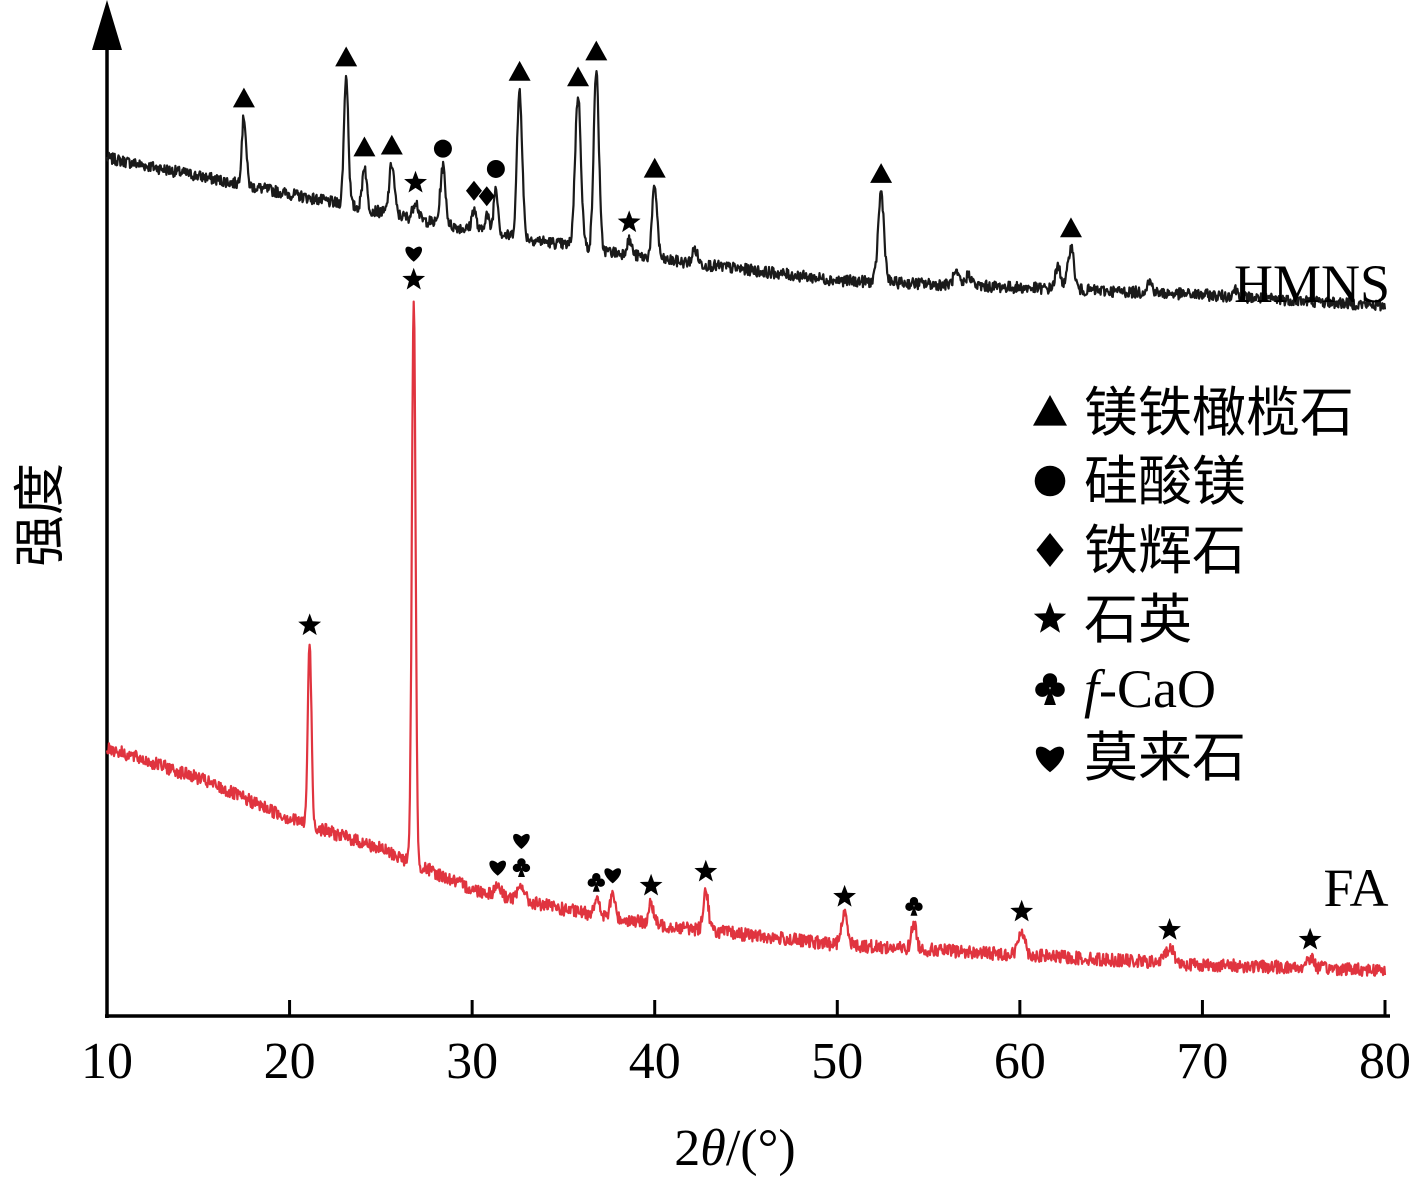  I want to click on x-tick-label: 30, so click(472, 1061).